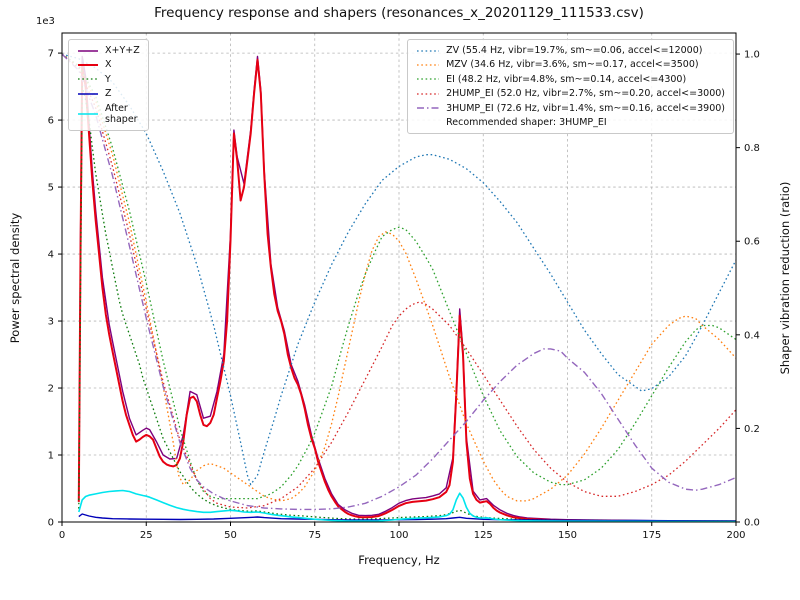 This screenshot has width=800, height=600. Describe the element at coordinates (407, 517) in the screenshot. I see `series-z-line` at that location.